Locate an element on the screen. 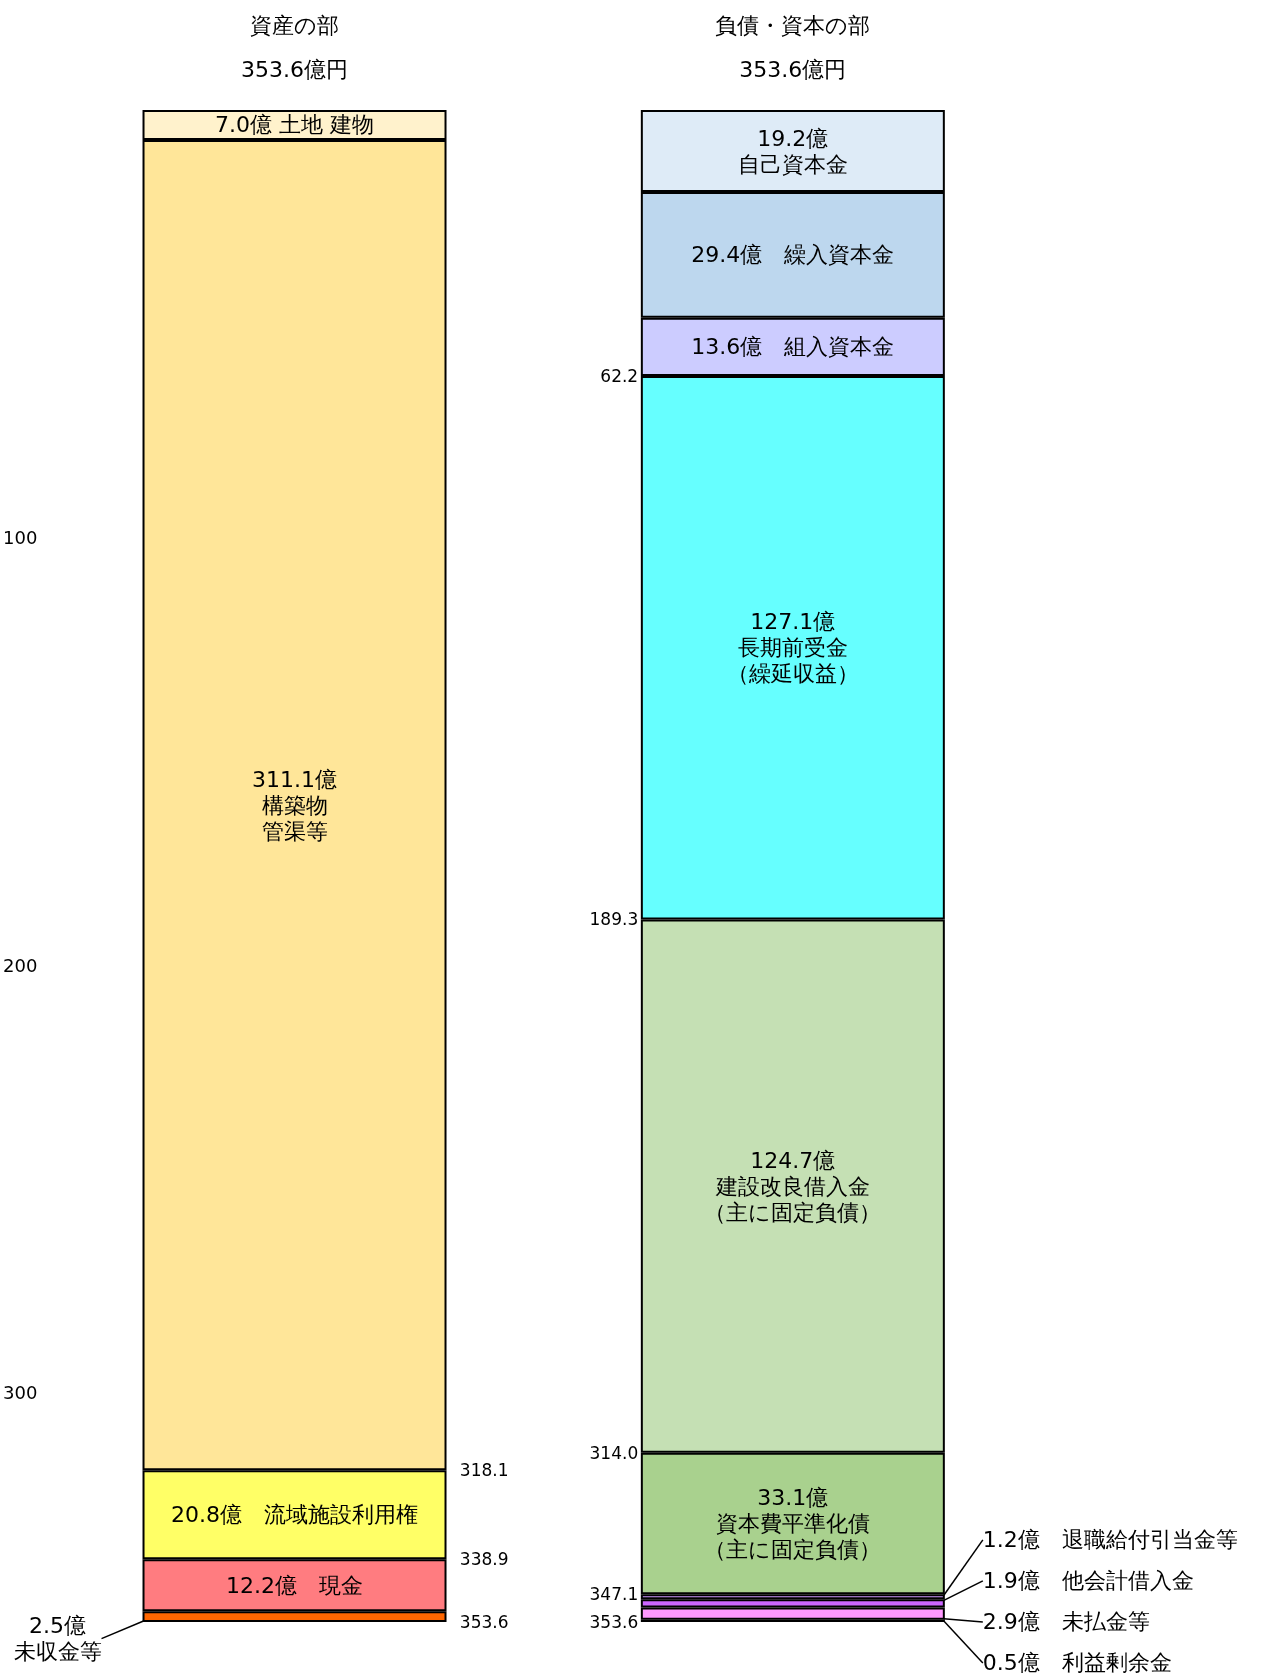 This screenshot has width=1266, height=1674. x-tick-label: 資産の部 is located at coordinates (295, 25).